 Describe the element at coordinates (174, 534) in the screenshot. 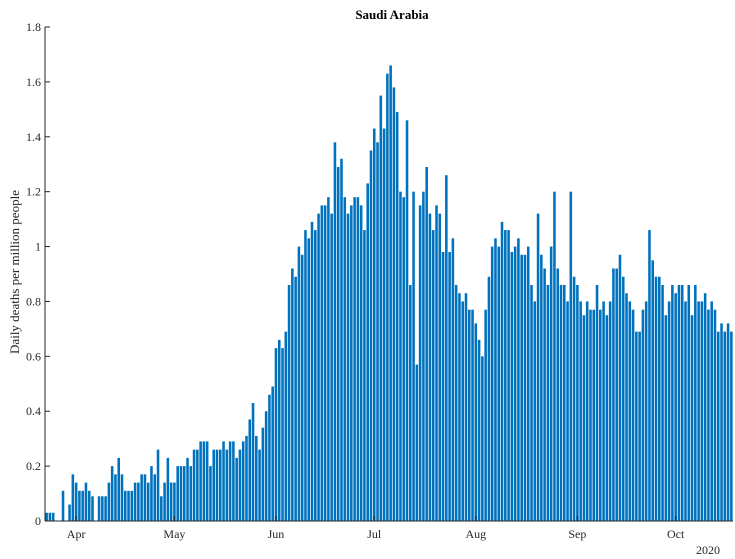

I see `x-tick-label: May` at that location.